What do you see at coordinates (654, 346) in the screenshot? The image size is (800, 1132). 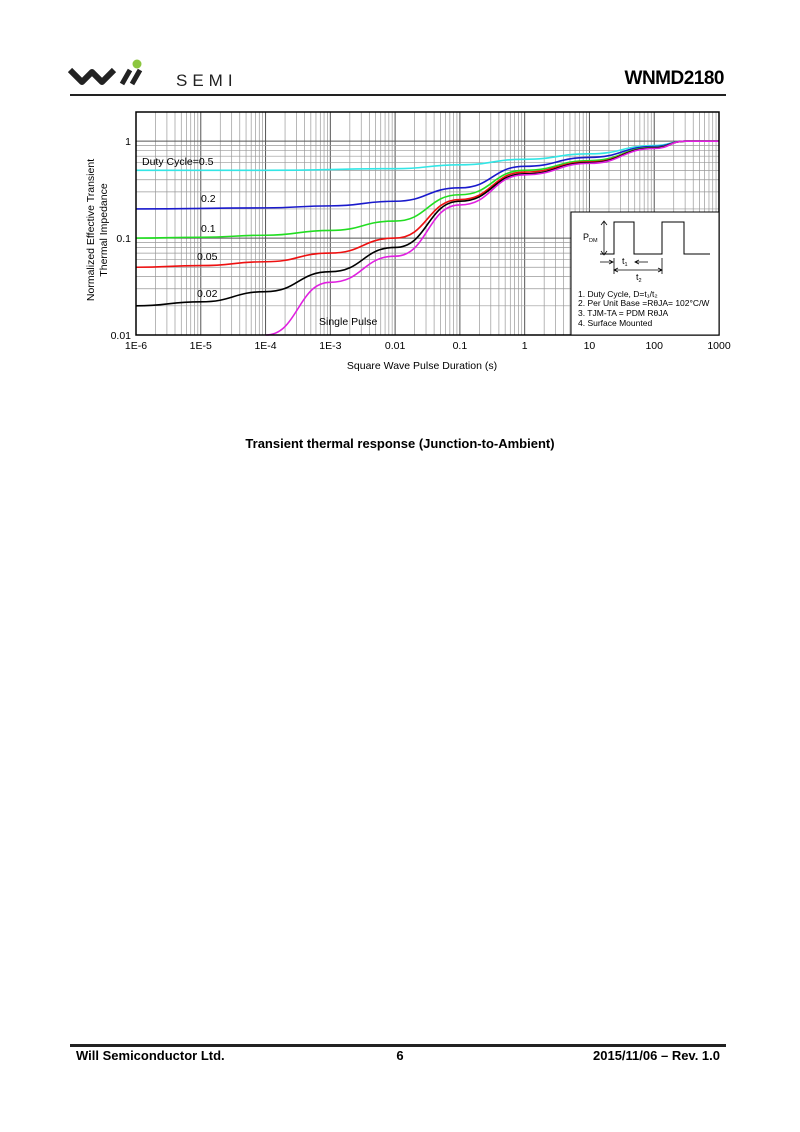 I see `x-tick-label: 100` at bounding box center [654, 346].